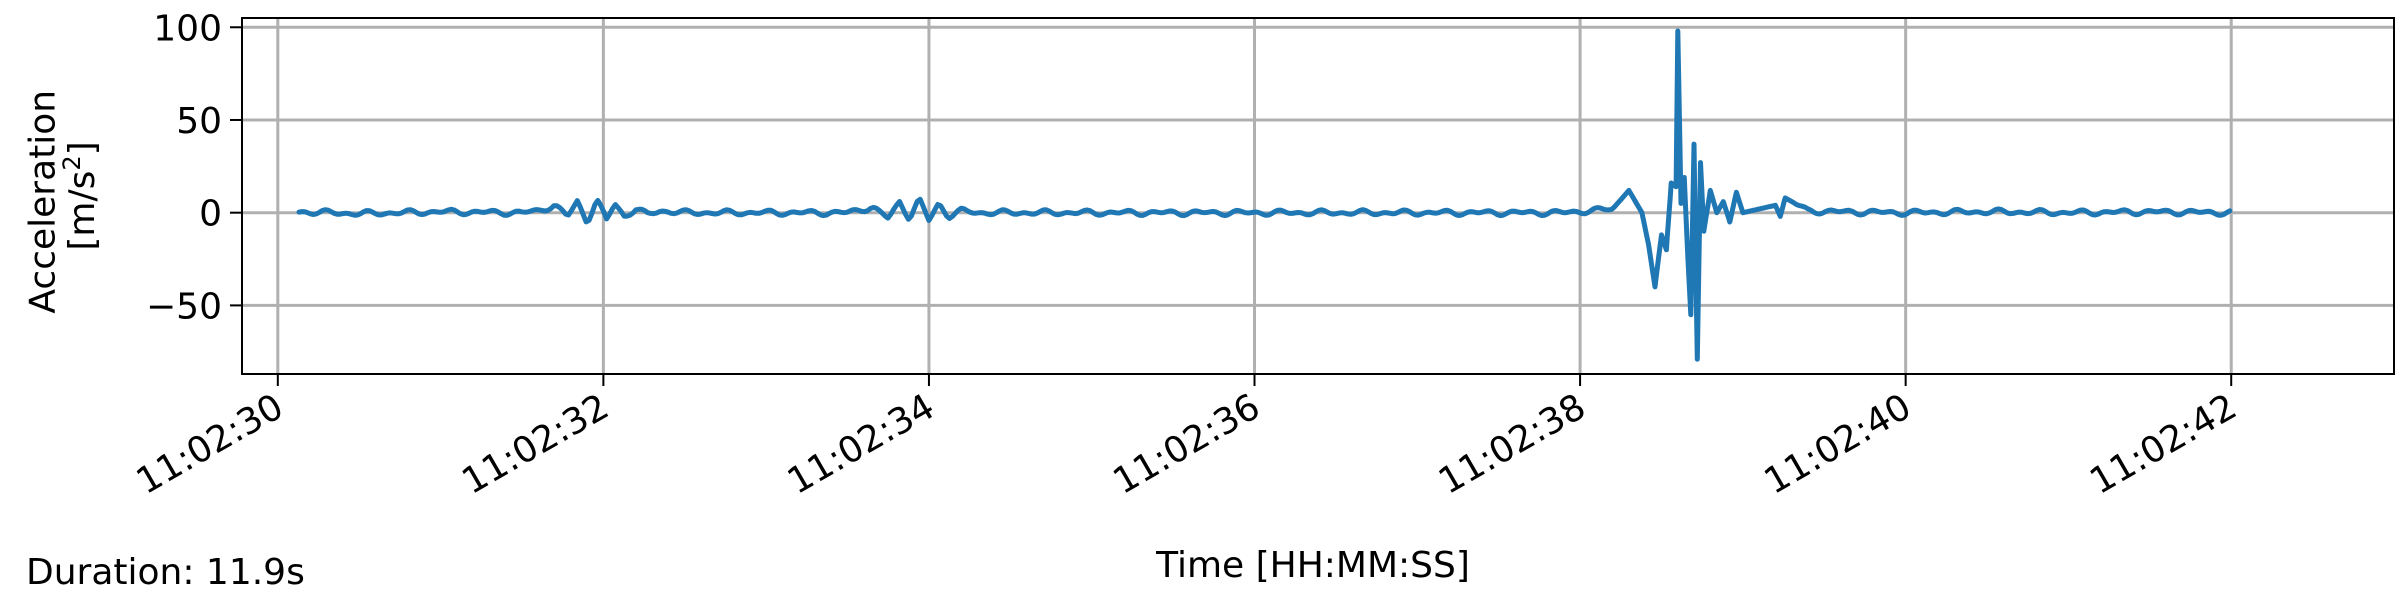 The height and width of the screenshot is (600, 2400). What do you see at coordinates (1512, 444) in the screenshot?
I see `x-tick-label: 11:02:38` at bounding box center [1512, 444].